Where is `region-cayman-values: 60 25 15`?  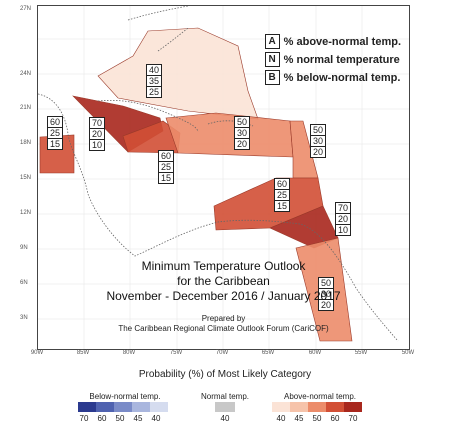
region-cayman-values: 60 25 15 is located at coordinates (166, 167).